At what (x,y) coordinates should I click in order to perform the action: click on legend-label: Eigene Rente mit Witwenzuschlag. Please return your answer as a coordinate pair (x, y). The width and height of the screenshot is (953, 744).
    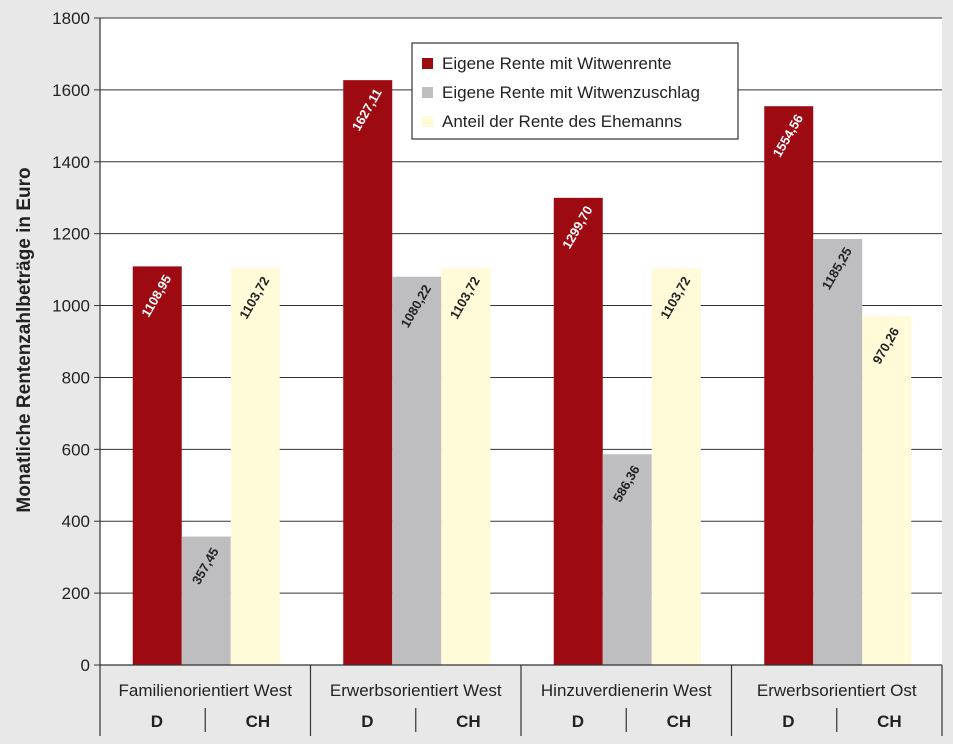
    Looking at the image, I should click on (571, 92).